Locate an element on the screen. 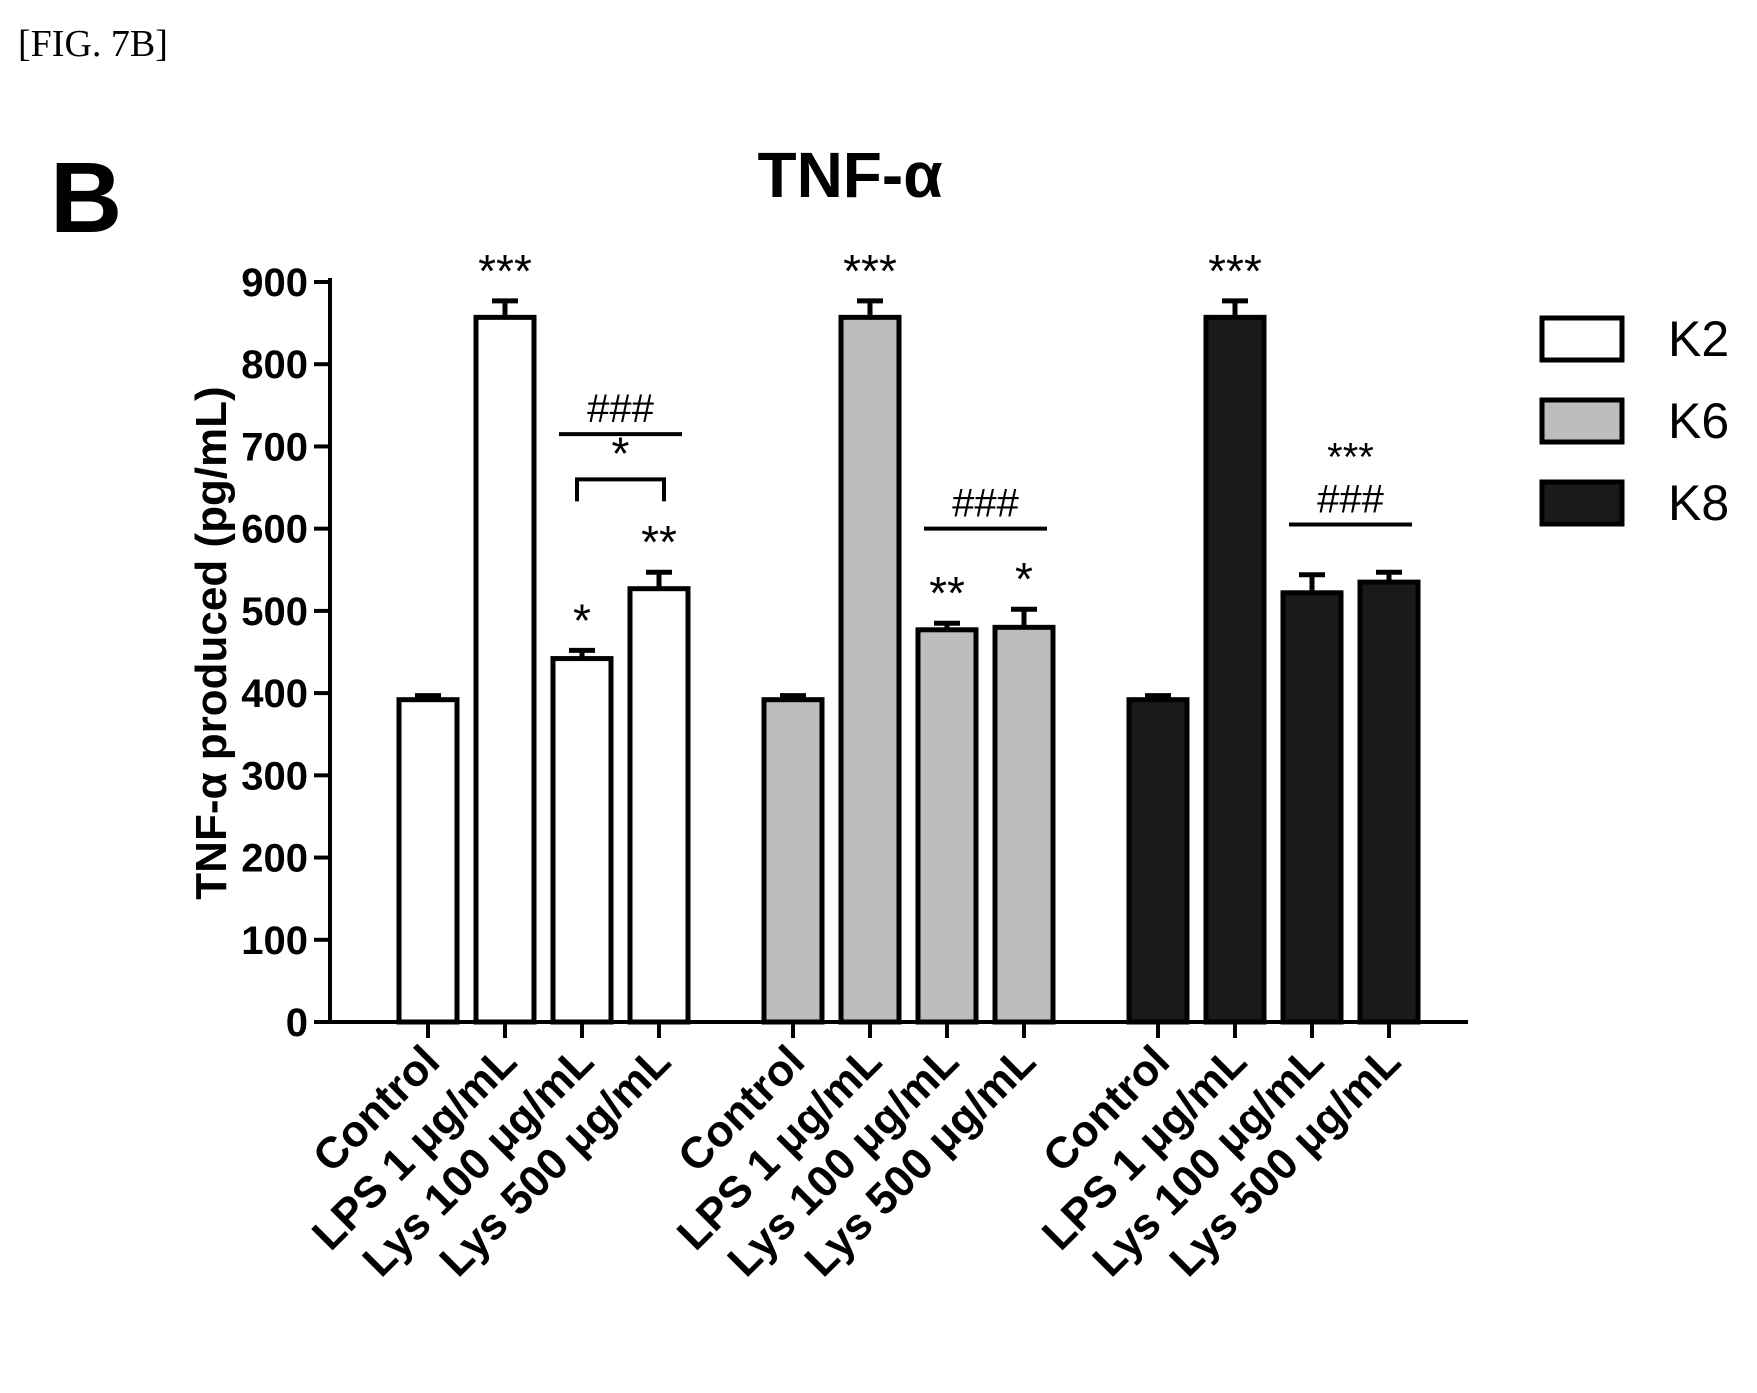 The image size is (1757, 1393). legend-label: K6 is located at coordinates (1698, 421).